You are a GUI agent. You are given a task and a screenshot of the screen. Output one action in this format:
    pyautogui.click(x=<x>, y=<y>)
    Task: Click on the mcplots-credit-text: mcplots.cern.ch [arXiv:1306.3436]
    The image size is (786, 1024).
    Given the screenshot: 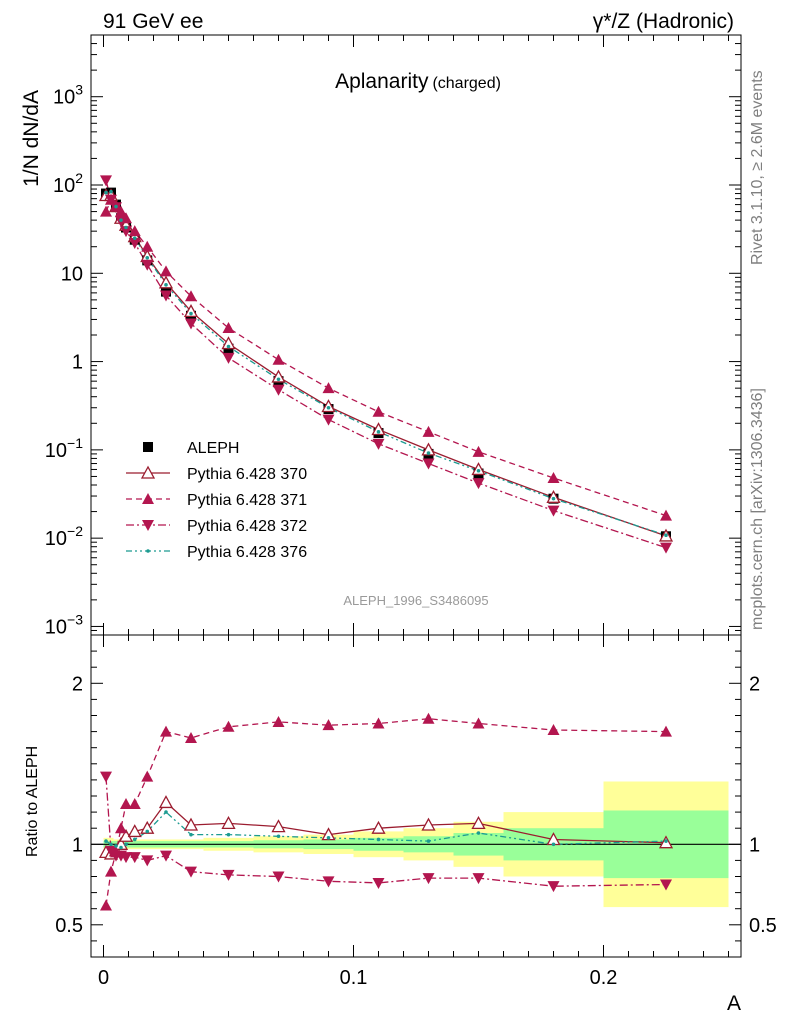 What is the action you would take?
    pyautogui.click(x=757, y=509)
    